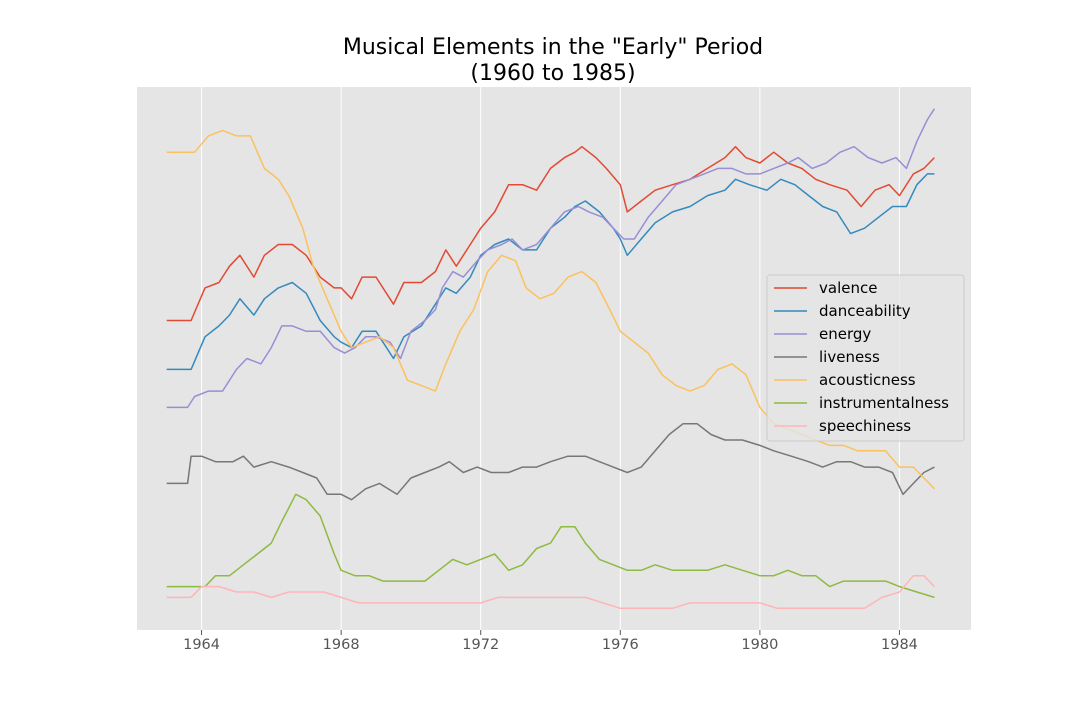 The height and width of the screenshot is (720, 1080). I want to click on legend-label-instrumentalness: instrumentalness, so click(884, 403).